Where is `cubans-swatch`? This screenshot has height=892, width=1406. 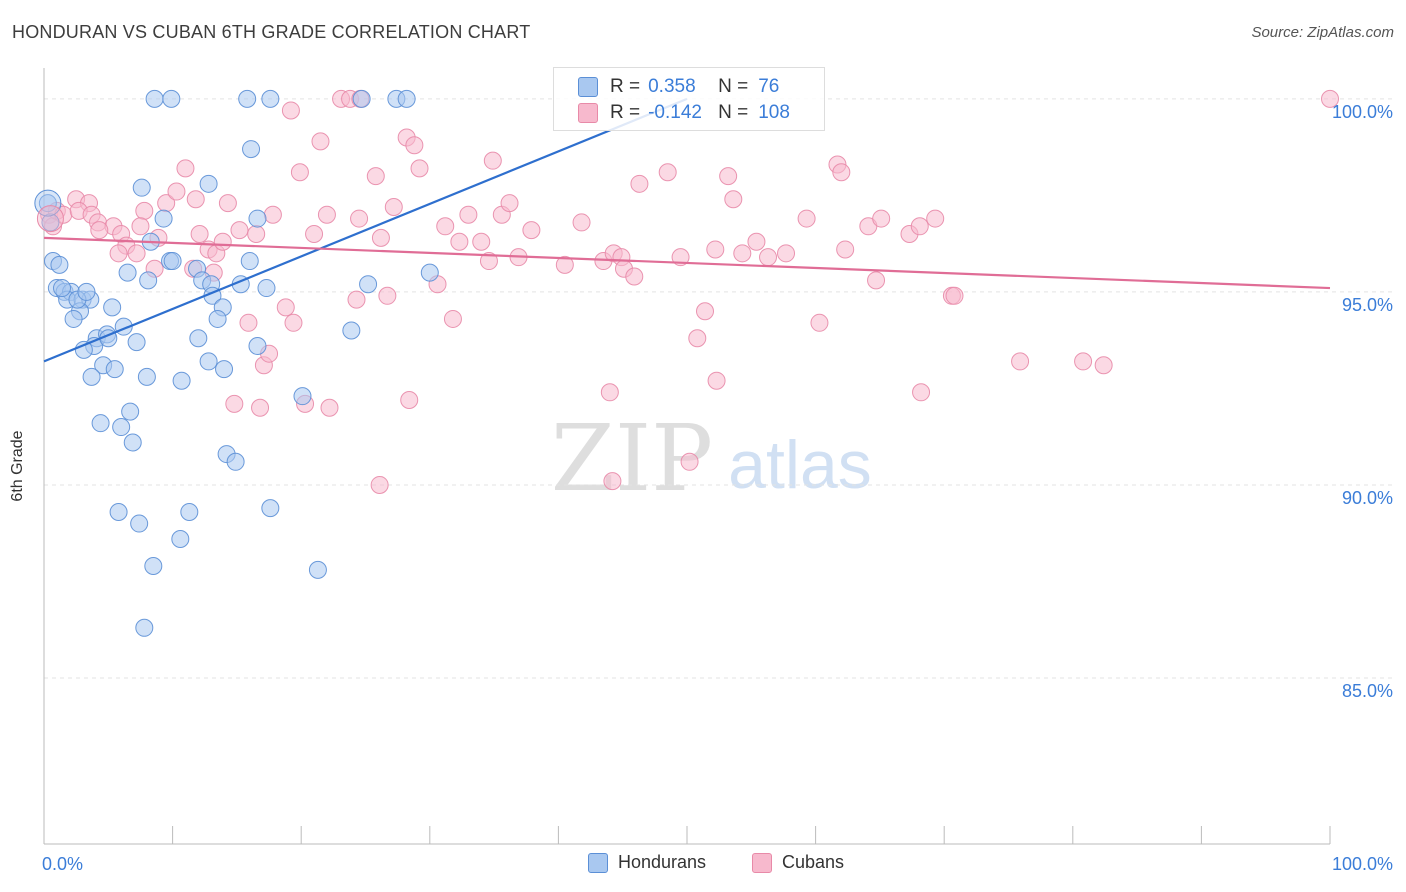
cubans-swatch is located at coordinates (588, 113).